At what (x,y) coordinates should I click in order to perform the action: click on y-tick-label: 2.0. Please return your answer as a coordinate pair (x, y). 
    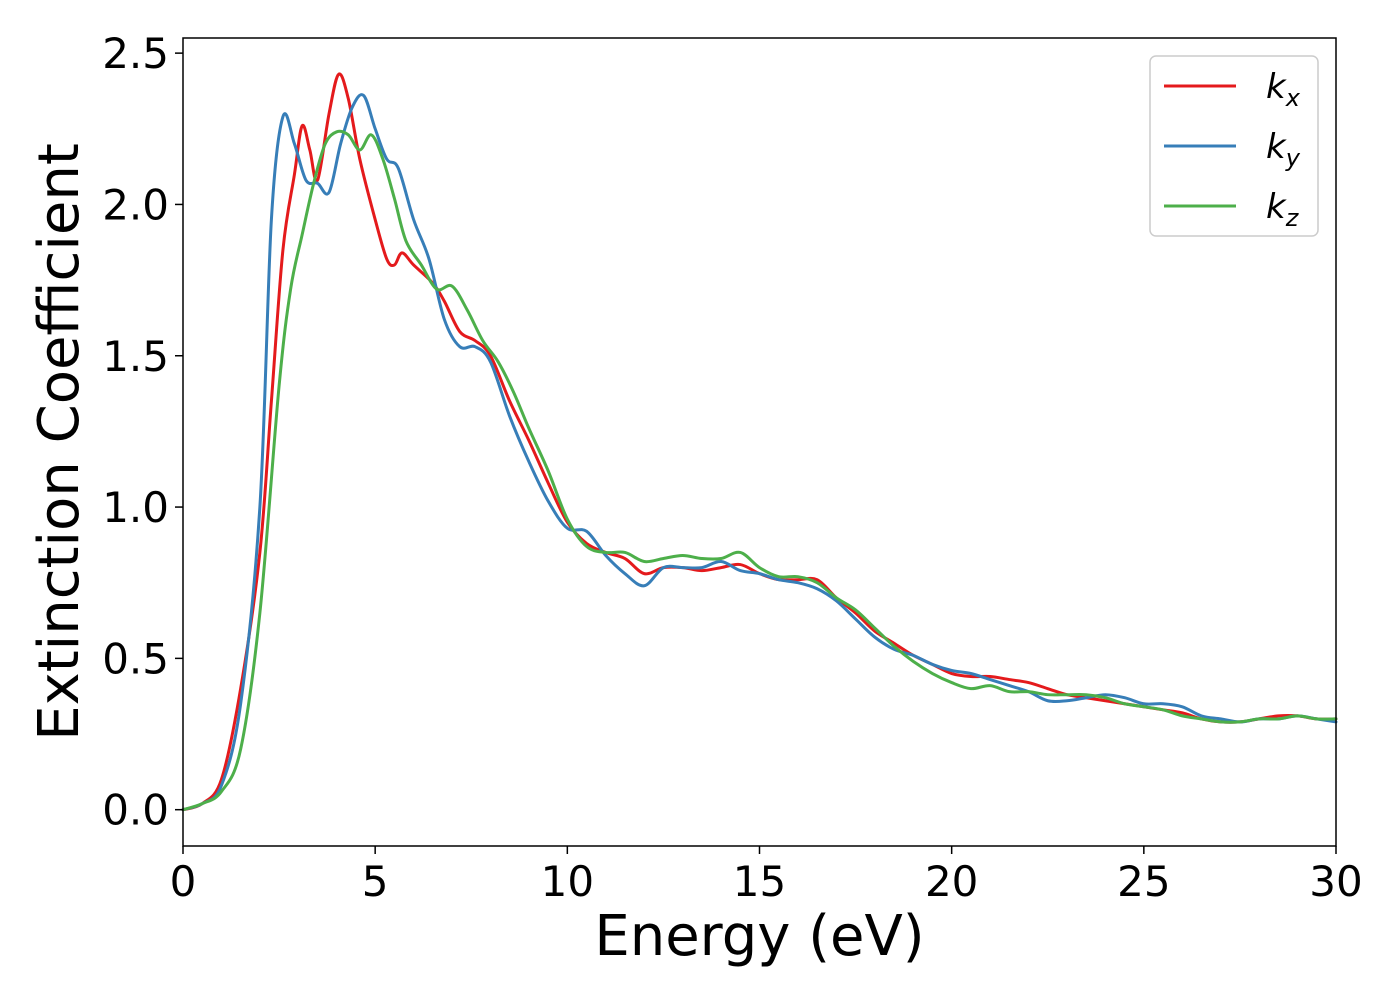
    Looking at the image, I should click on (135, 204).